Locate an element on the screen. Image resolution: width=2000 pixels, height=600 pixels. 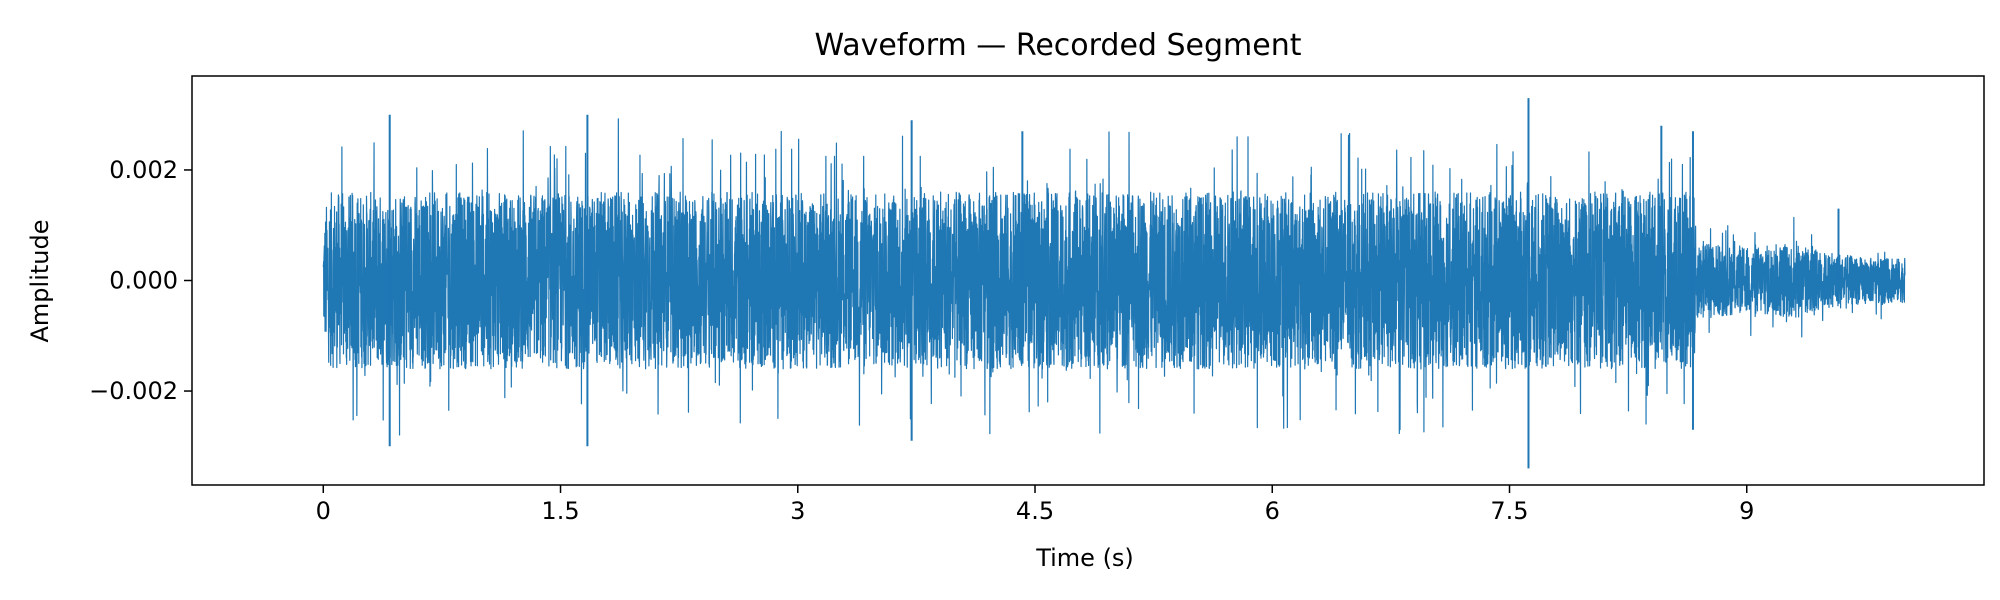
y-tick-label: −0.002 is located at coordinates (133, 391).